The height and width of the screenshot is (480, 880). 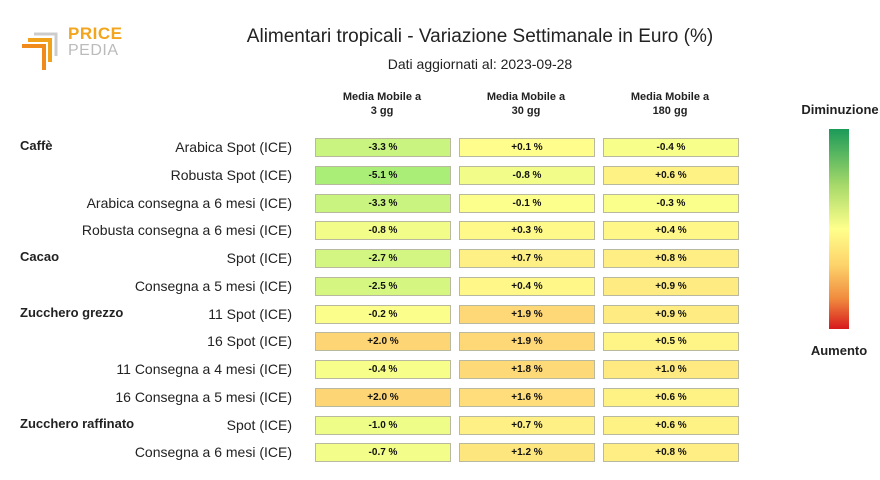 What do you see at coordinates (93, 50) in the screenshot?
I see `logo-text-pedia: PEDIA` at bounding box center [93, 50].